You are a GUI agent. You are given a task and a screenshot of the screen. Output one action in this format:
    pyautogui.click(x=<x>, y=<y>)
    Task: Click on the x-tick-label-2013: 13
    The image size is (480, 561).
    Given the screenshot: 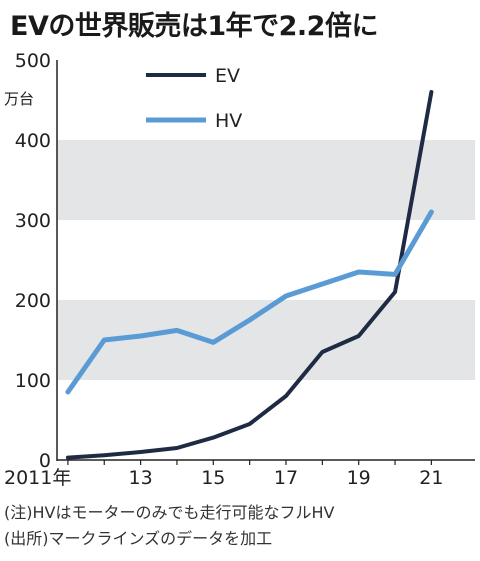 What is the action you would take?
    pyautogui.click(x=141, y=478)
    